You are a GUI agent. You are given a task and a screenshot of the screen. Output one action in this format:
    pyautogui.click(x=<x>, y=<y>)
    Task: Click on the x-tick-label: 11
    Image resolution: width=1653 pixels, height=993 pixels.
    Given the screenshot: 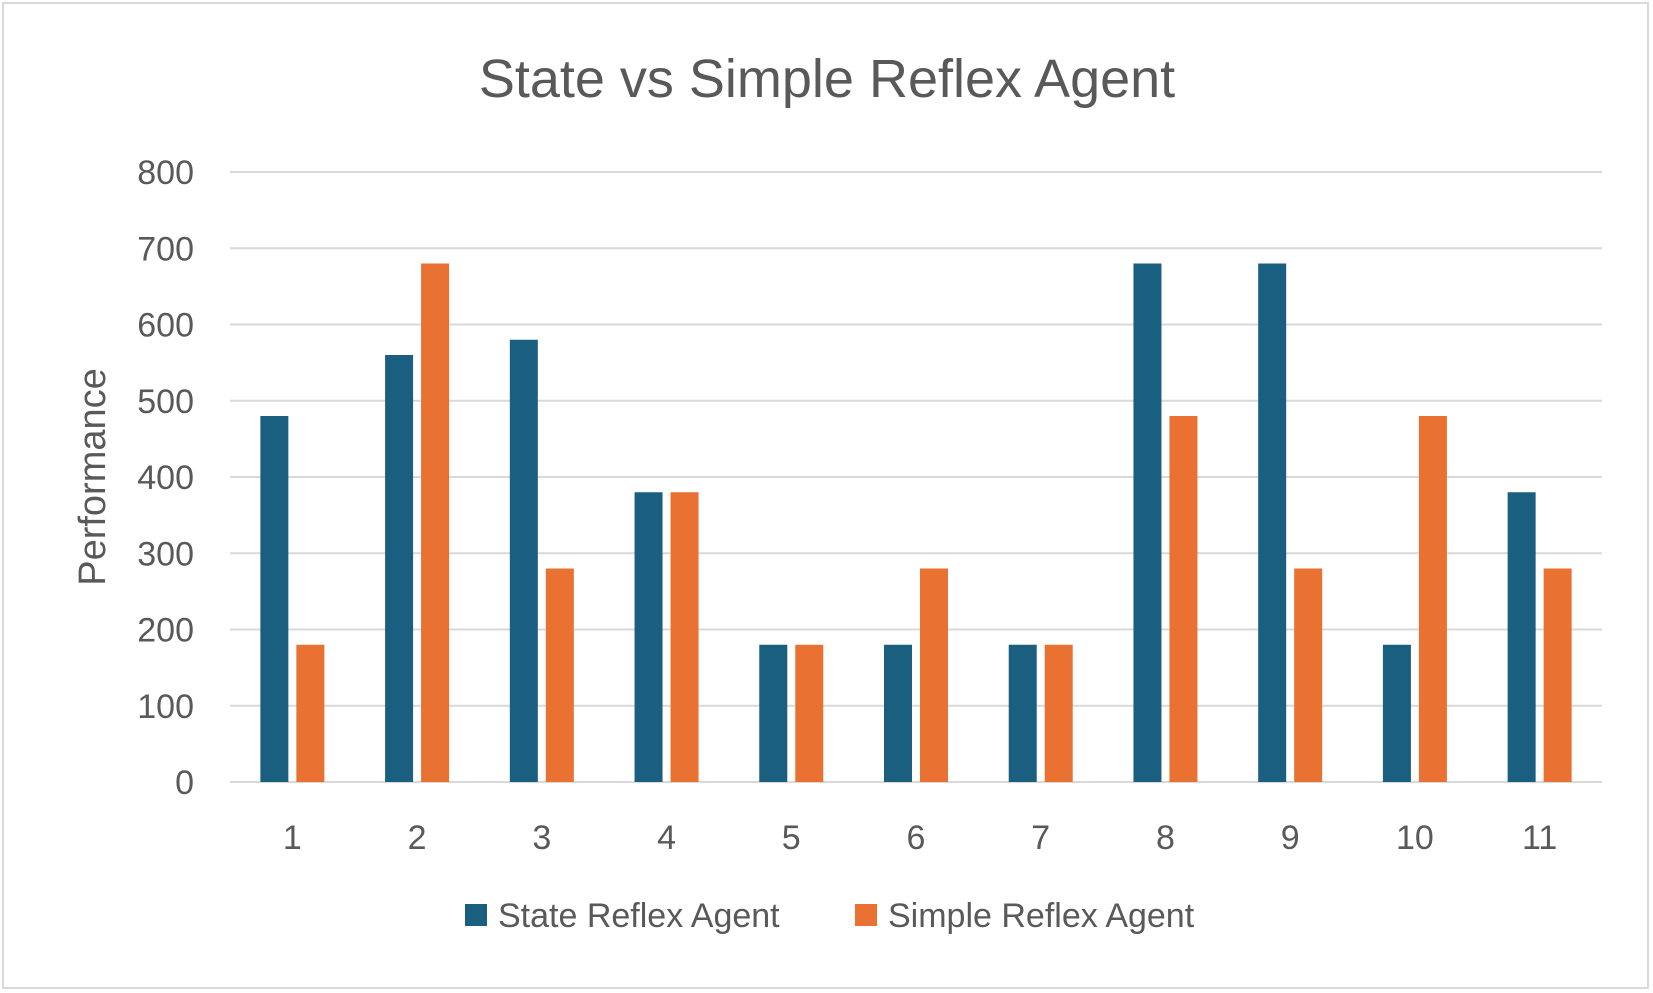 What is the action you would take?
    pyautogui.click(x=1539, y=838)
    